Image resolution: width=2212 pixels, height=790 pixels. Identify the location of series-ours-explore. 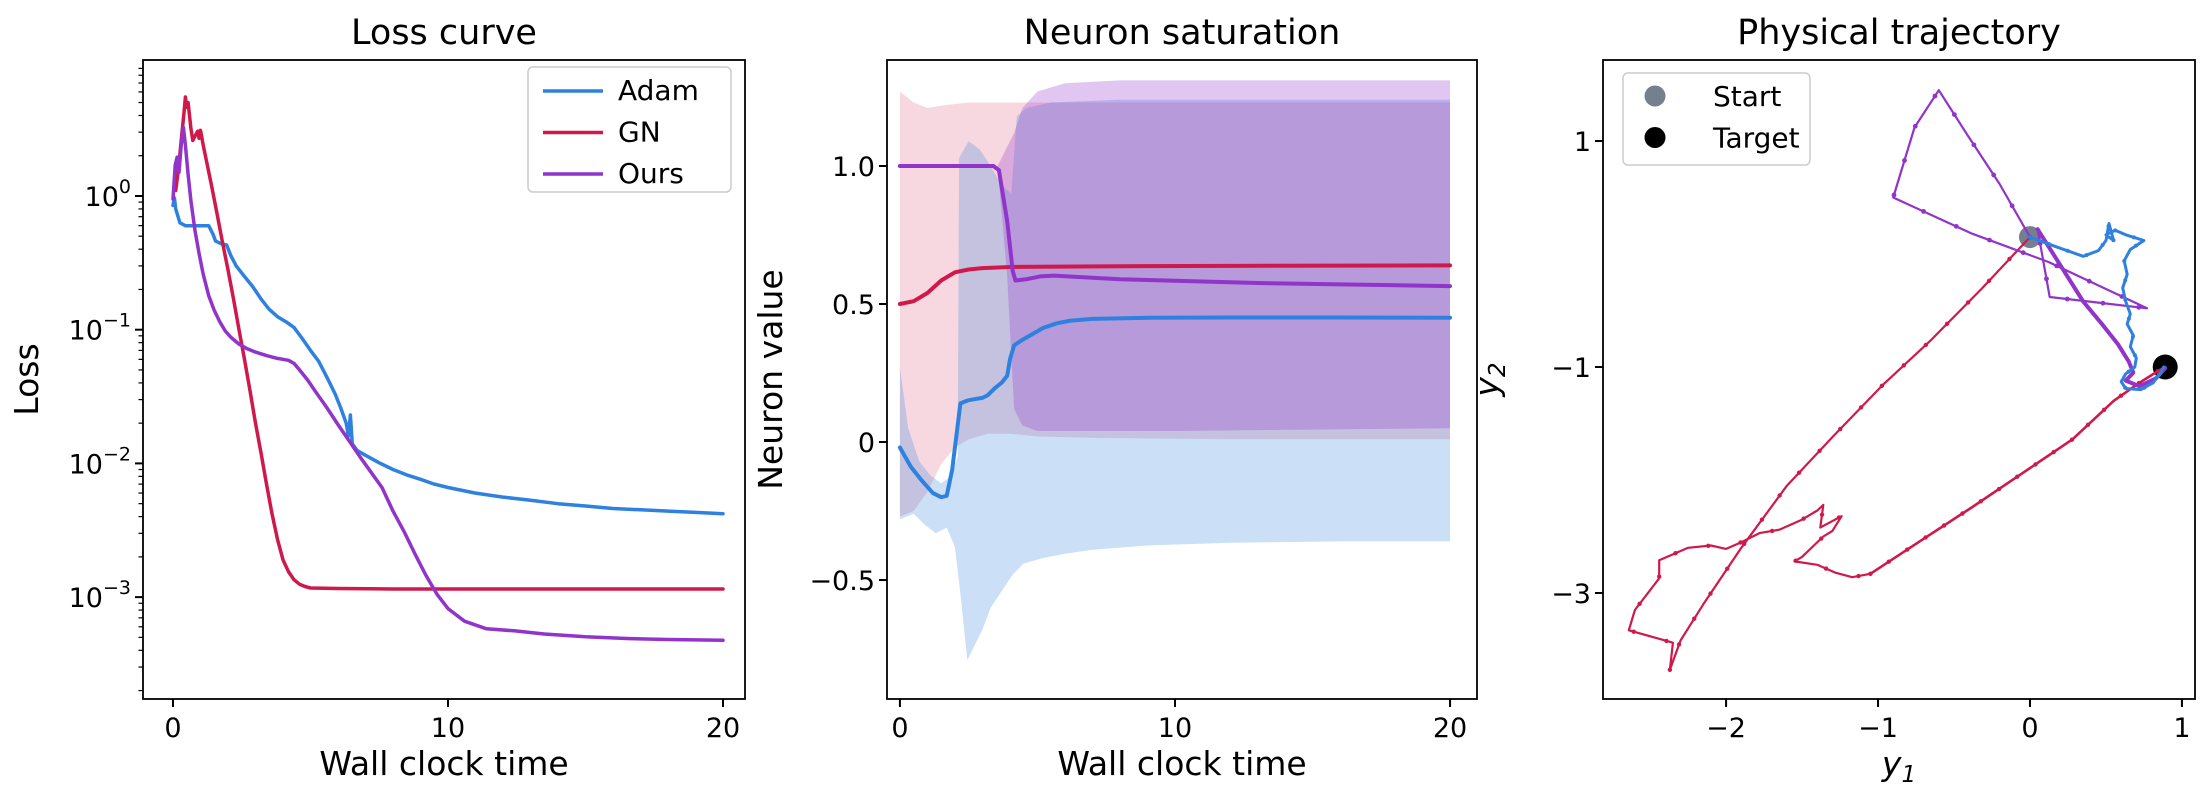
(2020, 199).